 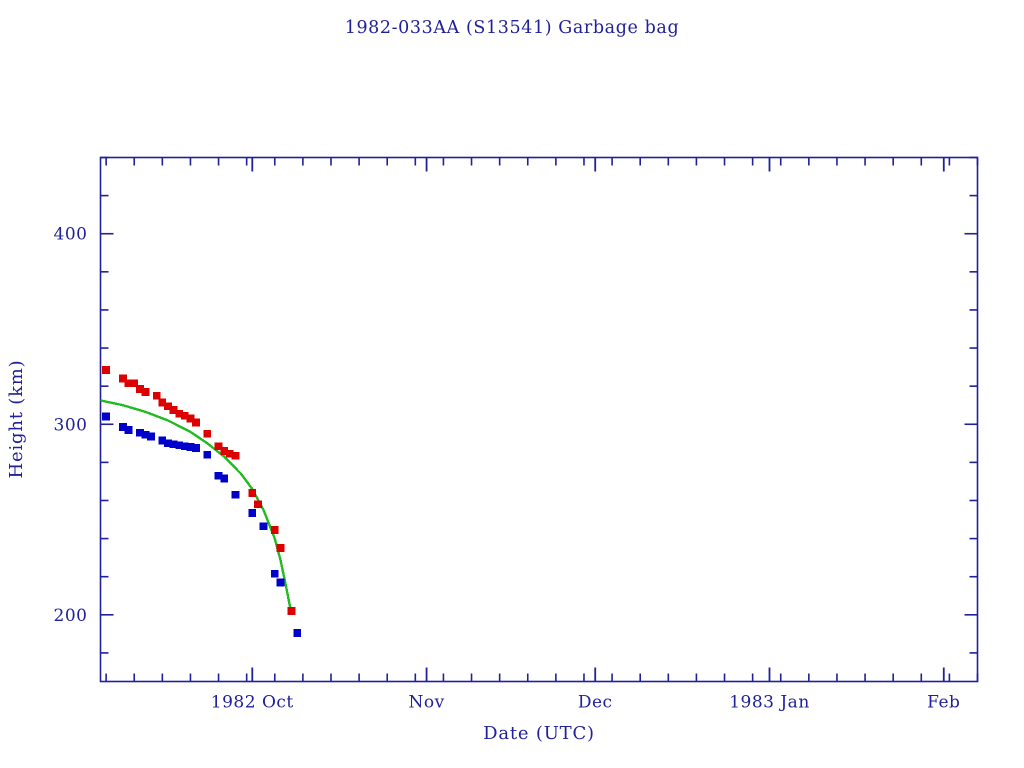 What do you see at coordinates (943, 703) in the screenshot?
I see `x-tick-label: Feb` at bounding box center [943, 703].